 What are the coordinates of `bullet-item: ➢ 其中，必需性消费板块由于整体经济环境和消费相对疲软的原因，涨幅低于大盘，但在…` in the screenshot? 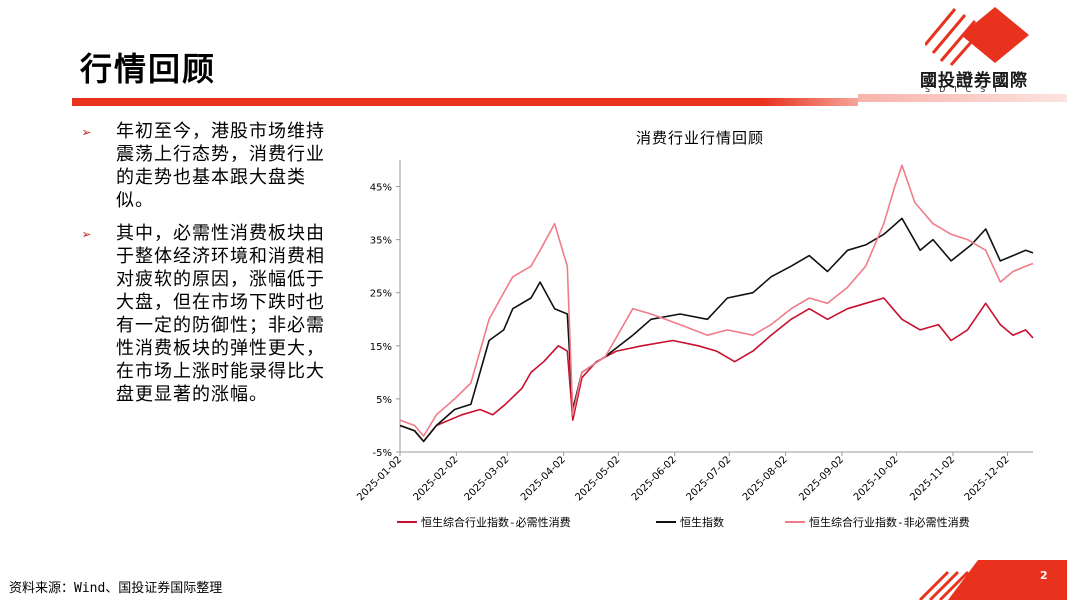 It's located at (204, 314).